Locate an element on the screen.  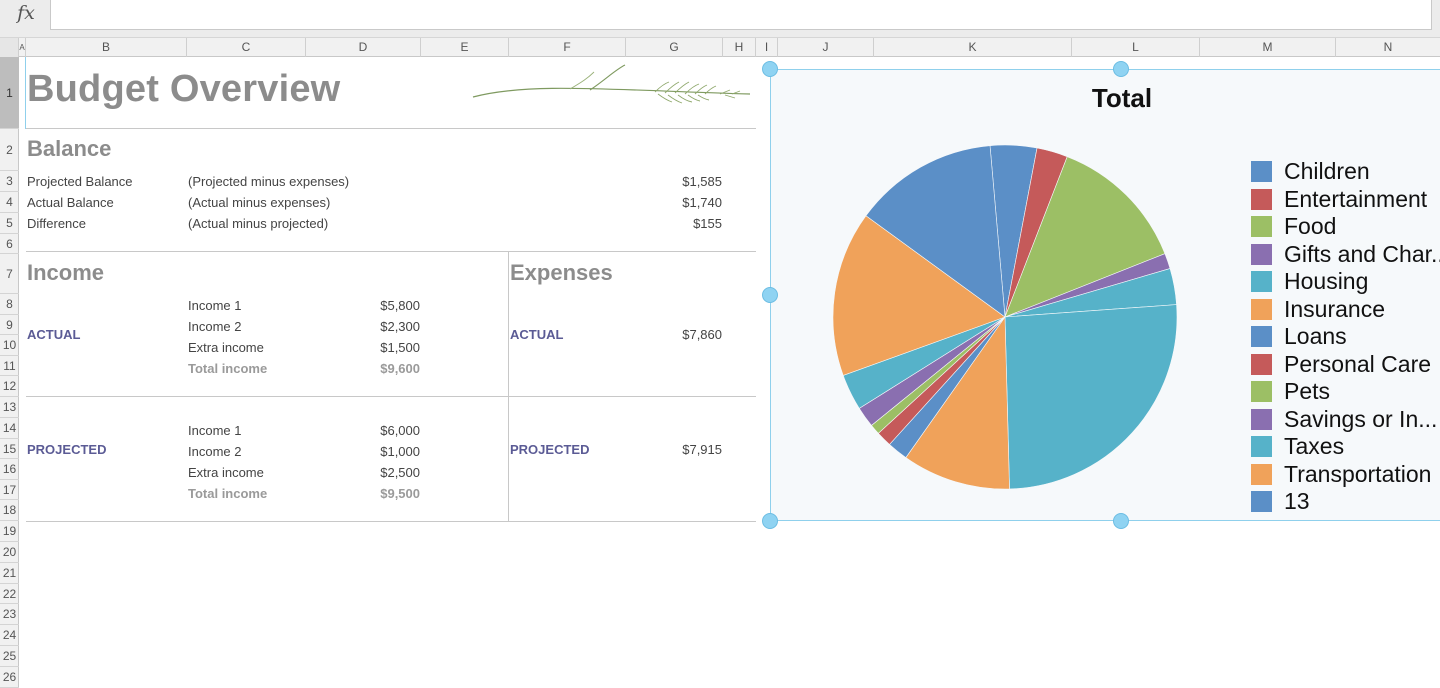
row-header: 1 is located at coordinates (9, 93).